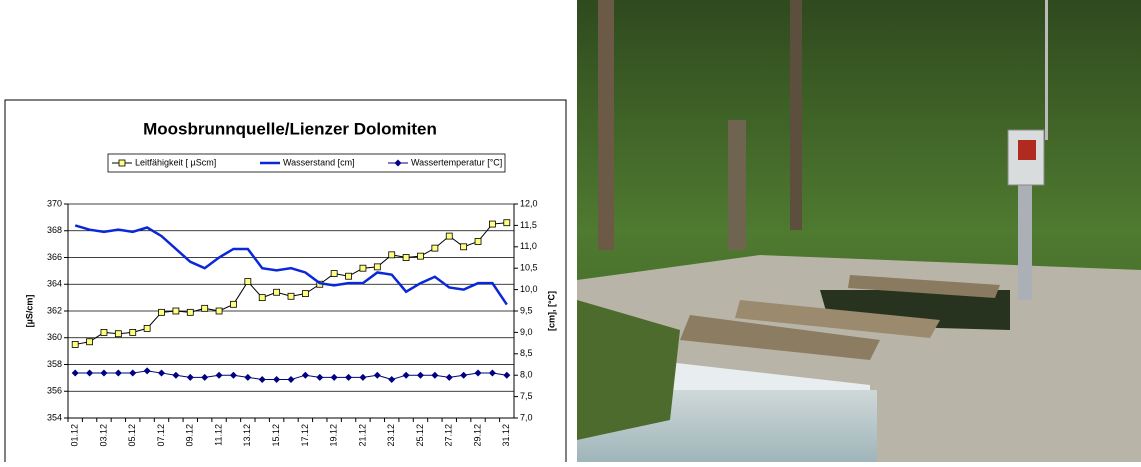 The height and width of the screenshot is (467, 1141). Describe the element at coordinates (54, 391) in the screenshot. I see `y-tick-label: 356` at that location.